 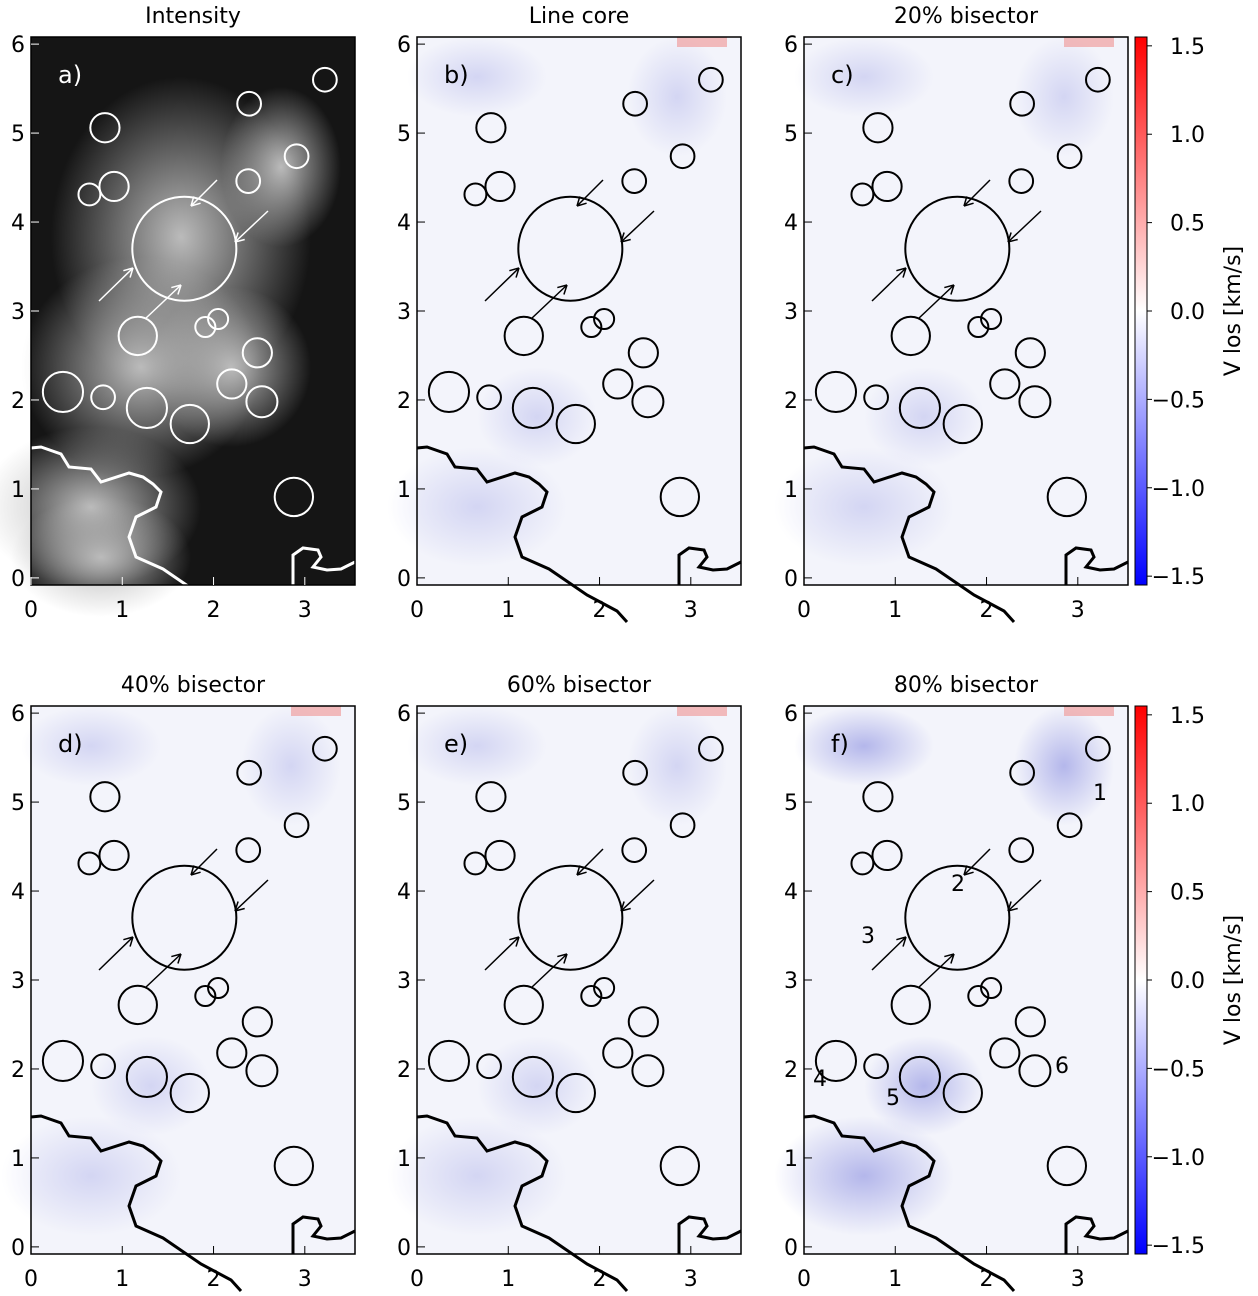 I want to click on colorbar-tick-label: 1.0, so click(x=1187, y=135).